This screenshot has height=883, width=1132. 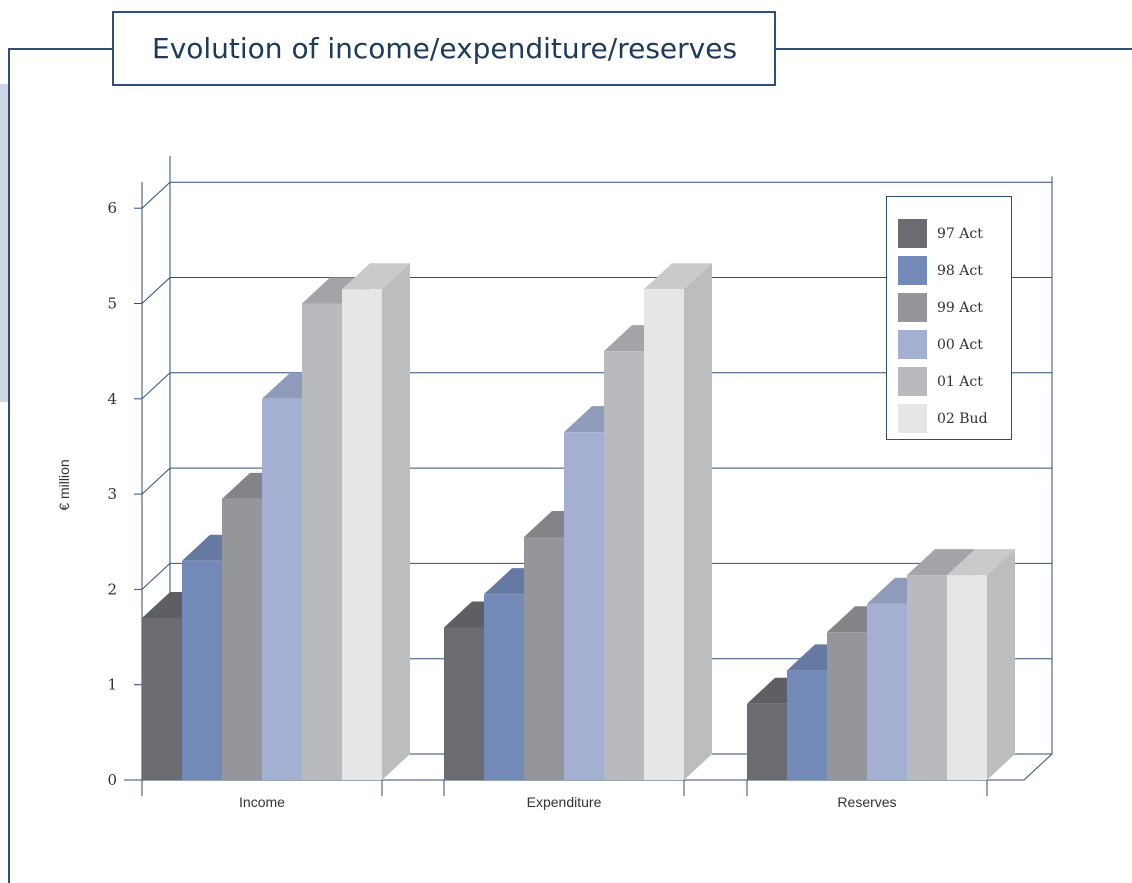 What do you see at coordinates (564, 802) in the screenshot?
I see `x-tick-label: Expenditure` at bounding box center [564, 802].